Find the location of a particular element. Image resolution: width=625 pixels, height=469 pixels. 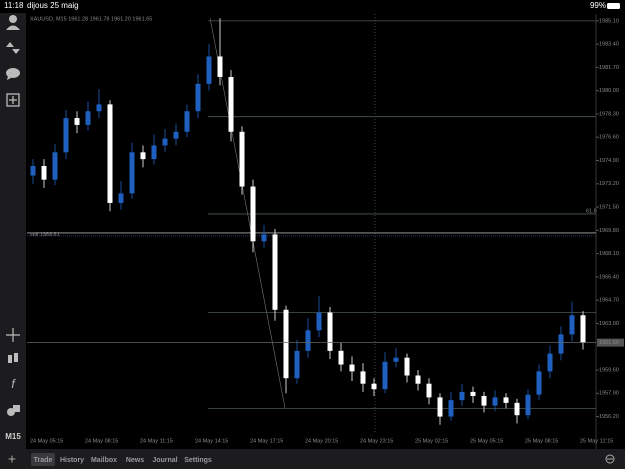

active-tab-bg is located at coordinates (43, 459).